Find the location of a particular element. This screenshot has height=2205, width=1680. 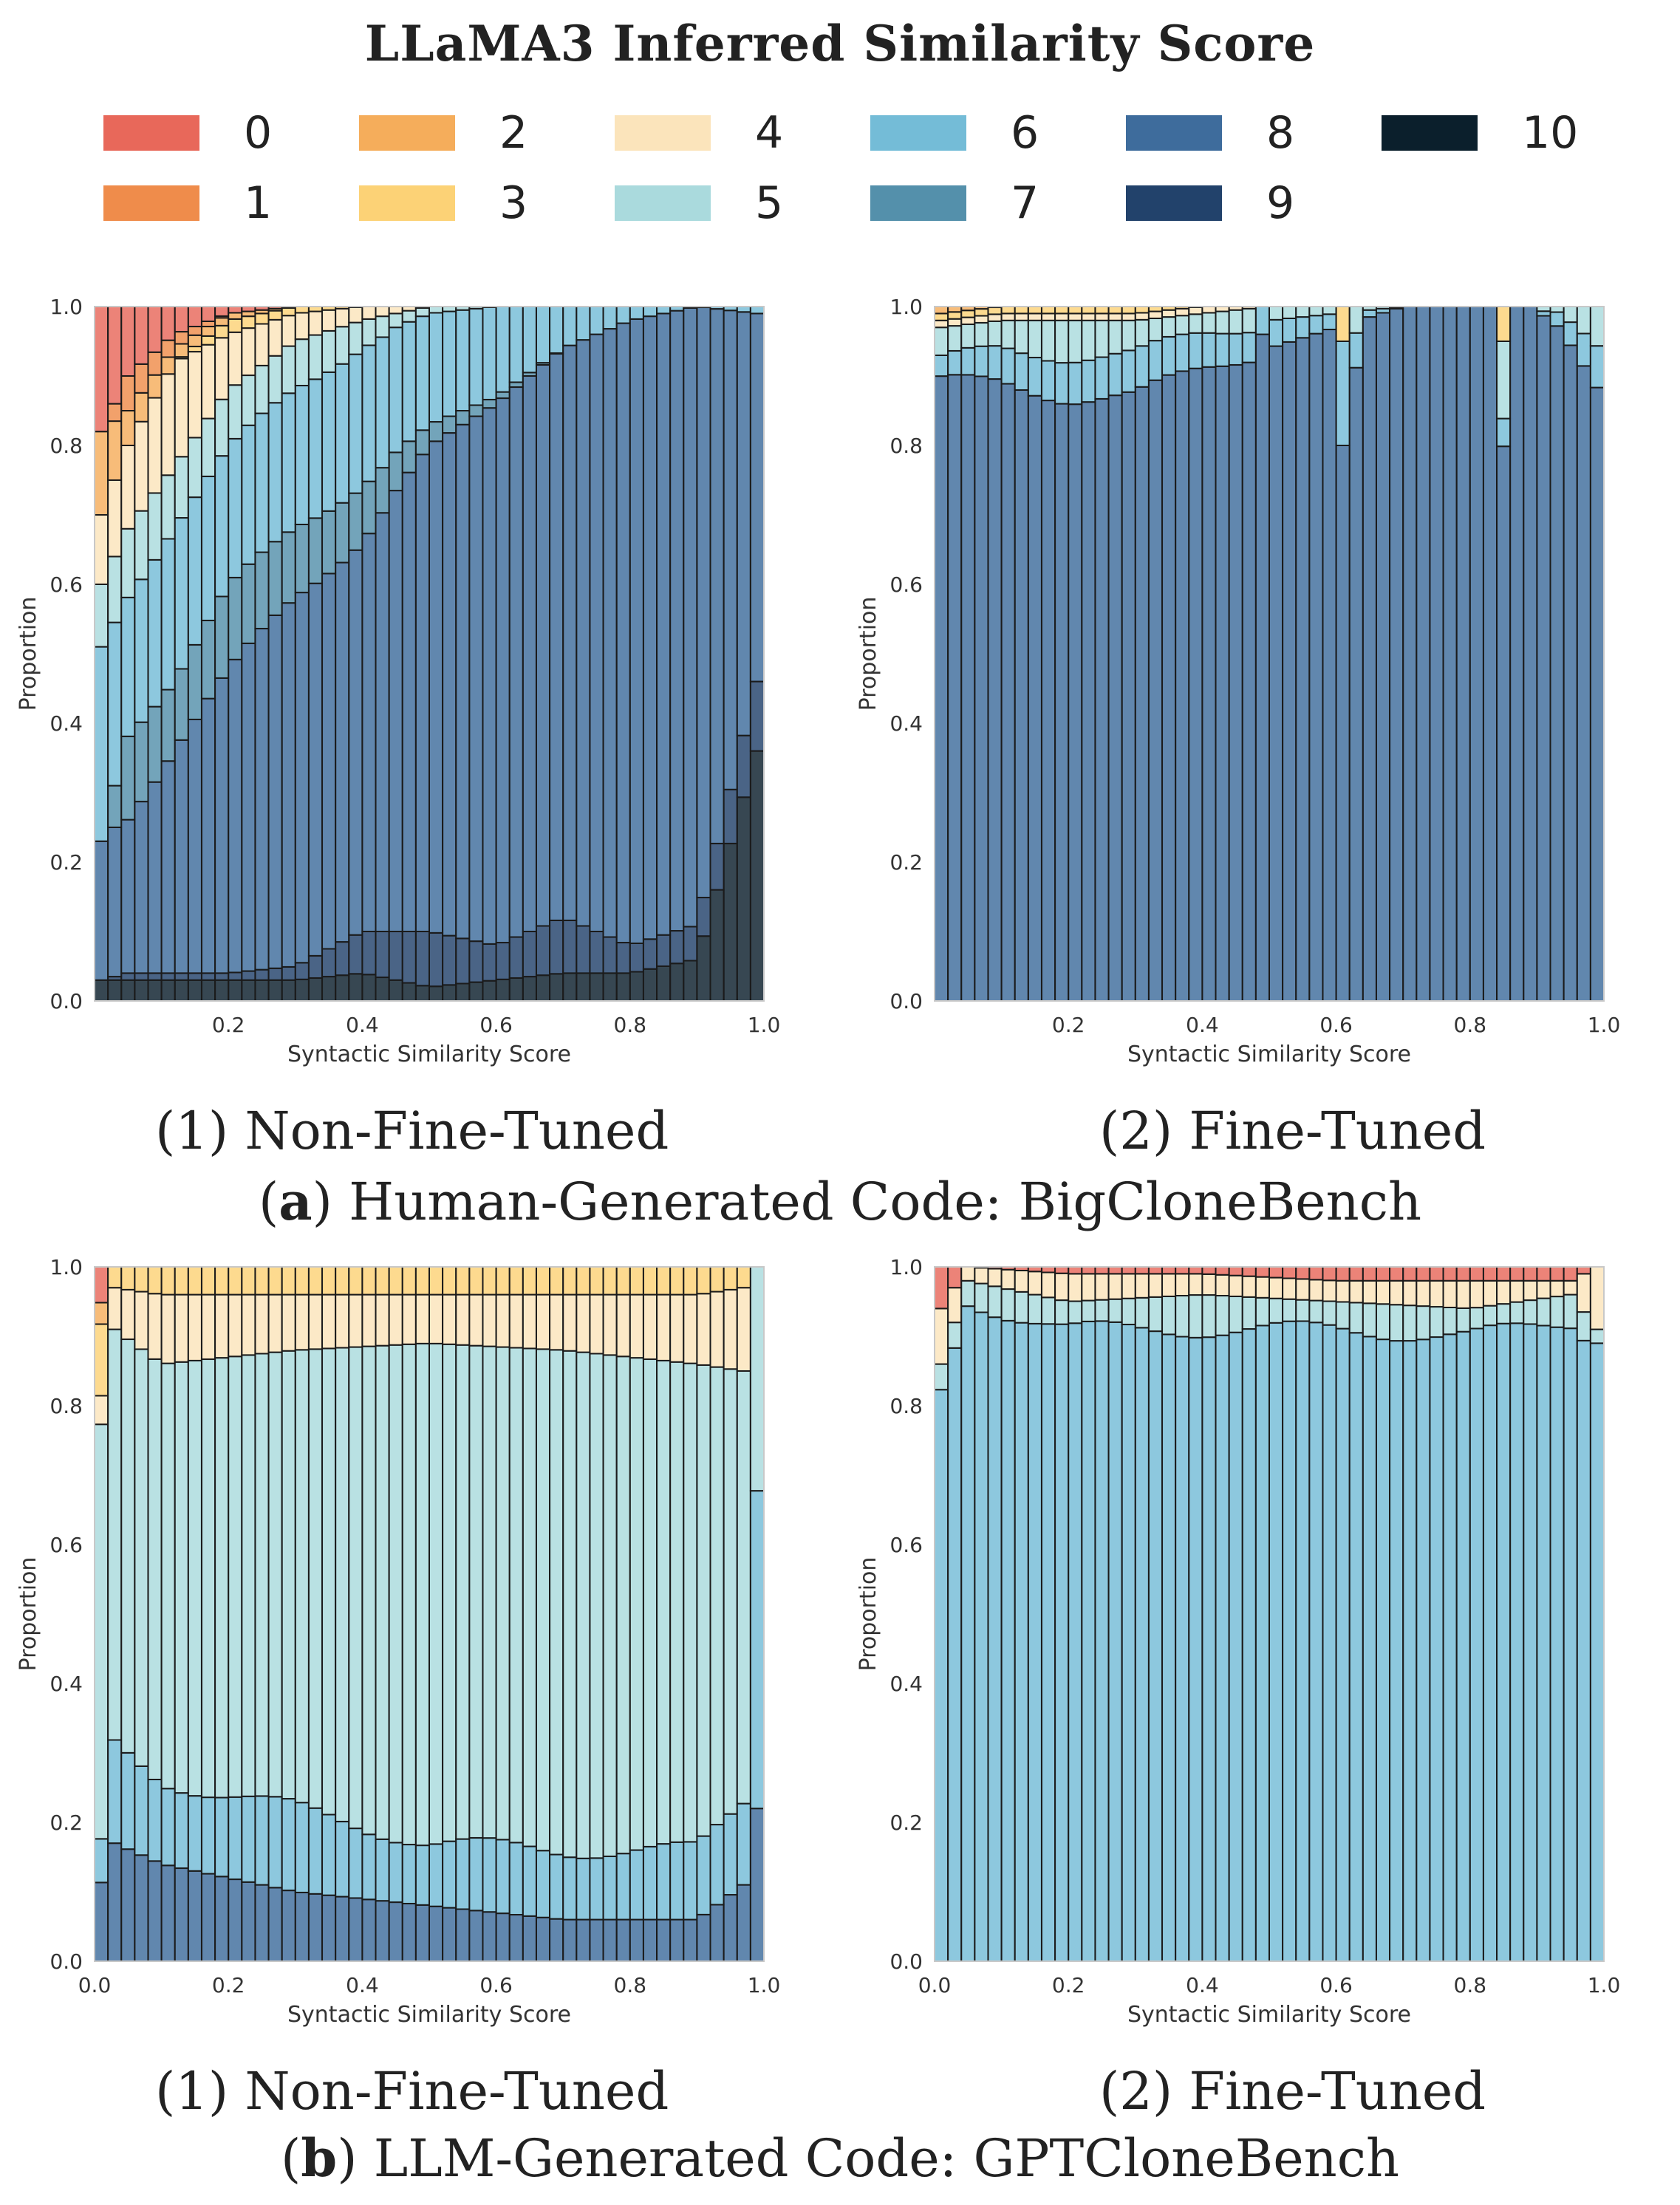

y-tick-label: 1.0 is located at coordinates (66, 307).